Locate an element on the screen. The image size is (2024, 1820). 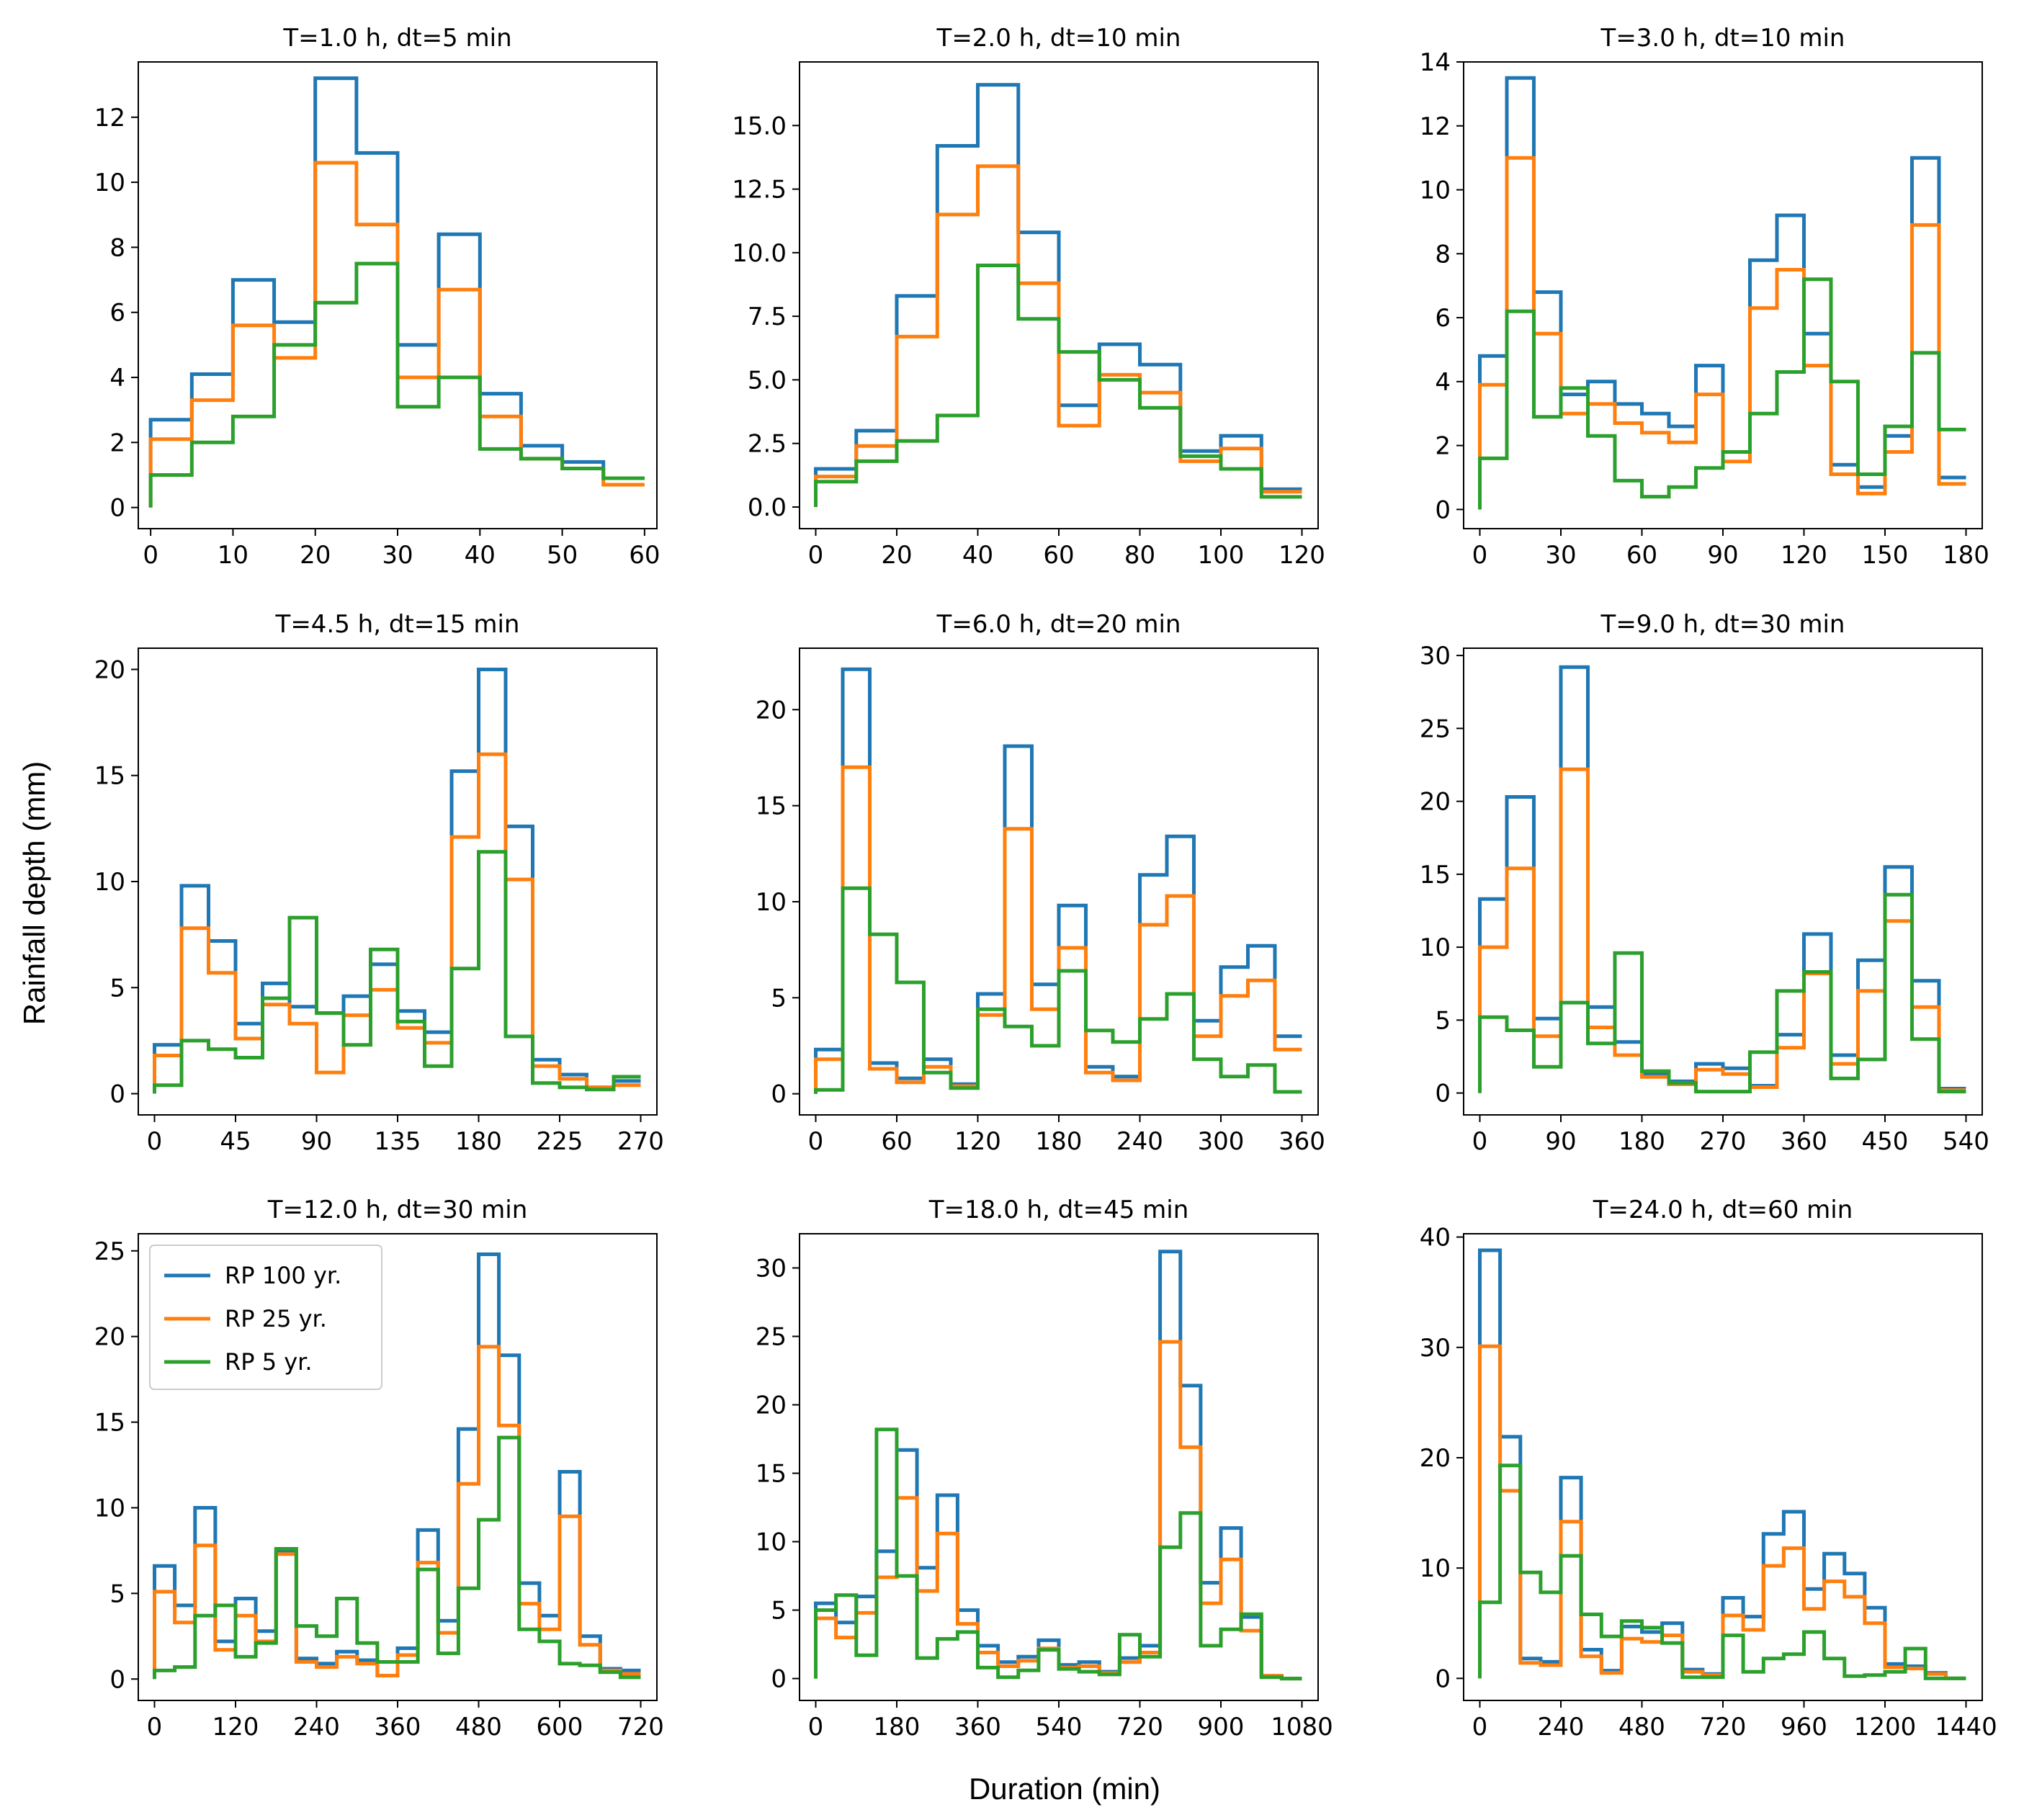
x-tick-label: 40 is located at coordinates (481, 555).